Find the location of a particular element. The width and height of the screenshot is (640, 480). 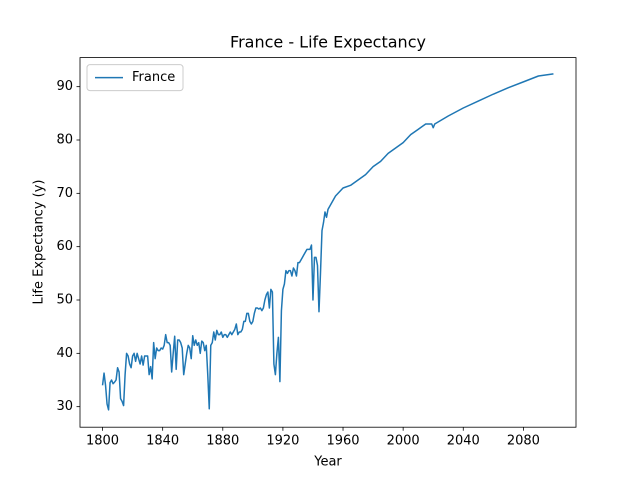

x-tick-label: 2040 is located at coordinates (463, 441).